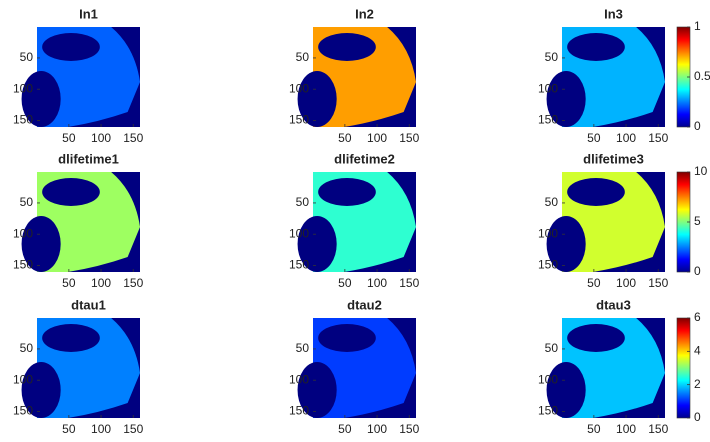  What do you see at coordinates (697, 221) in the screenshot?
I see `colorbar-tick-label: 5` at bounding box center [697, 221].